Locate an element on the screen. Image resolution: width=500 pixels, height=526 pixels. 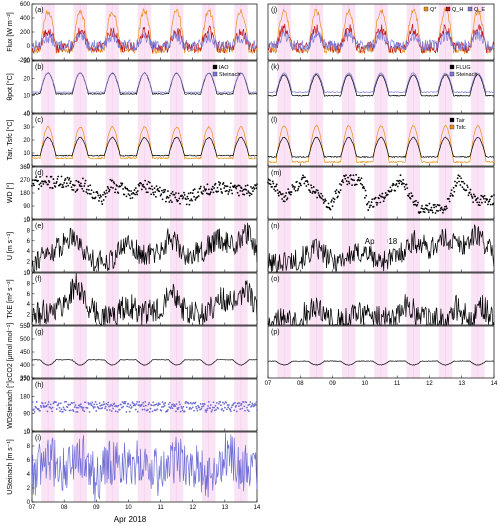
series-line is located at coordinates (144, 142).